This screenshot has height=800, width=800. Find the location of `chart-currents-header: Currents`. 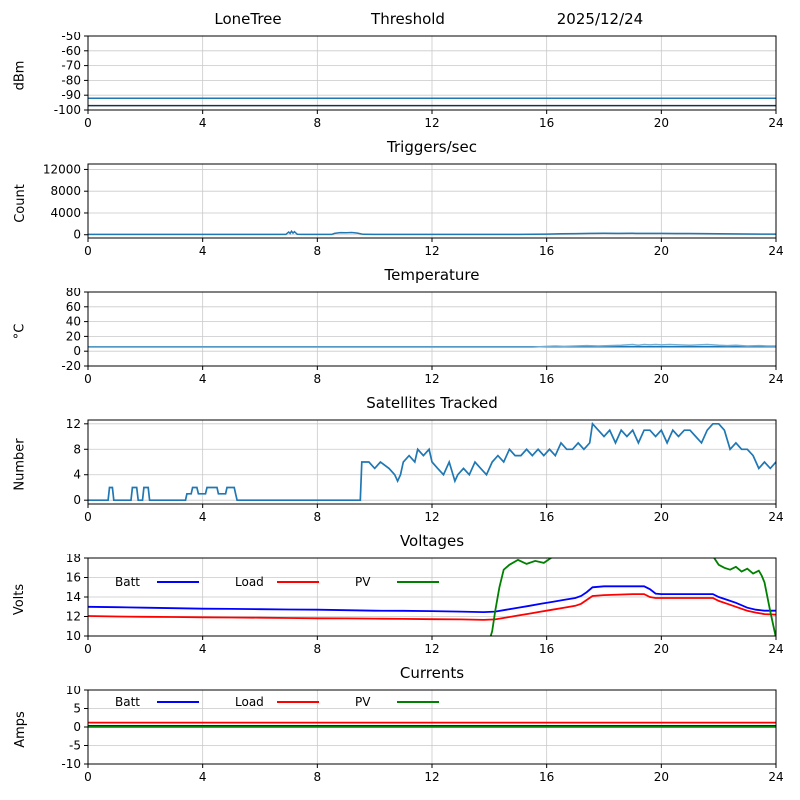

chart-currents-header: Currents is located at coordinates (400, 672).